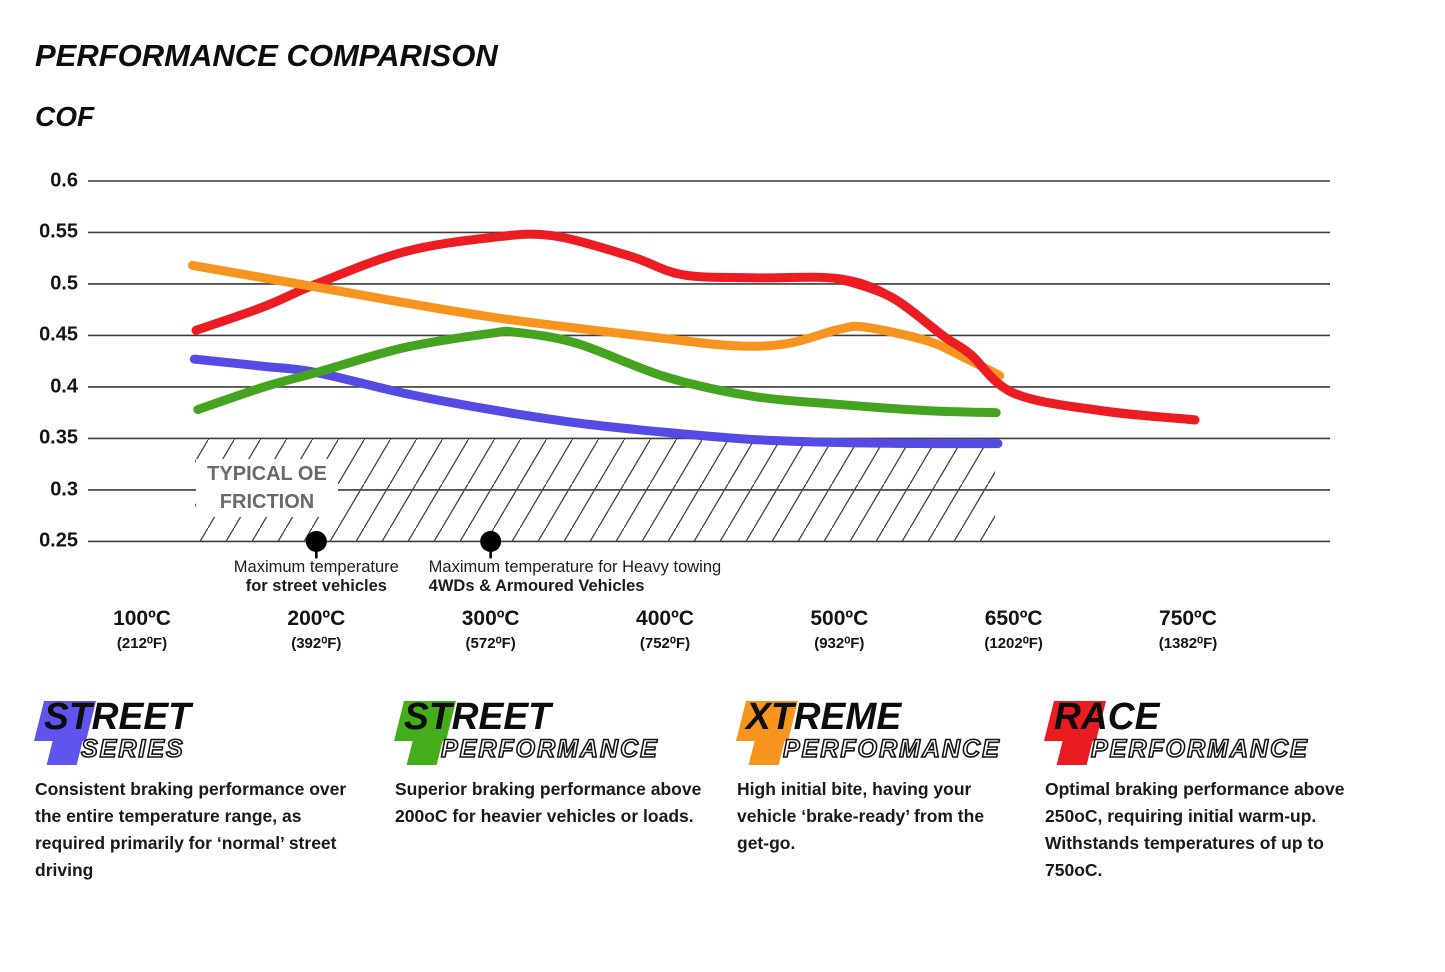 The width and height of the screenshot is (1445, 972). What do you see at coordinates (202, 733) in the screenshot?
I see `brand-logo: STREET SERIES` at bounding box center [202, 733].